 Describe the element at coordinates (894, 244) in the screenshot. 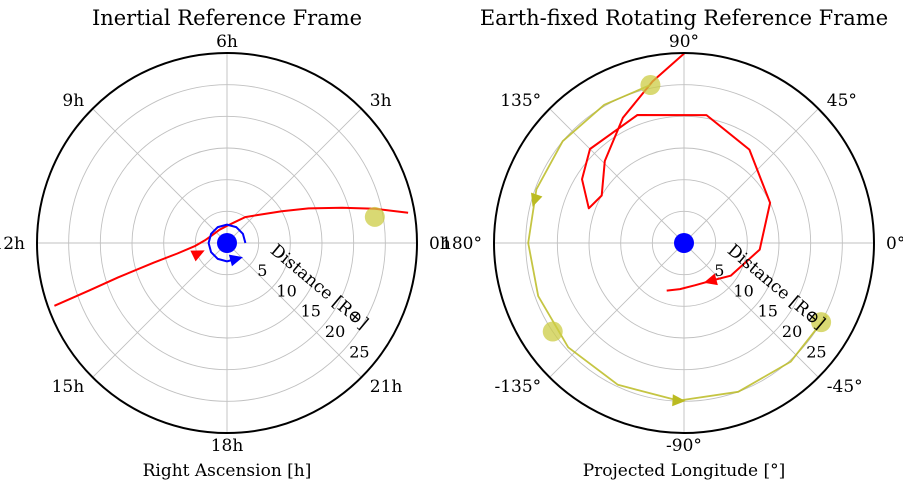

I see `rotating-theta-tick-label: 0°` at that location.